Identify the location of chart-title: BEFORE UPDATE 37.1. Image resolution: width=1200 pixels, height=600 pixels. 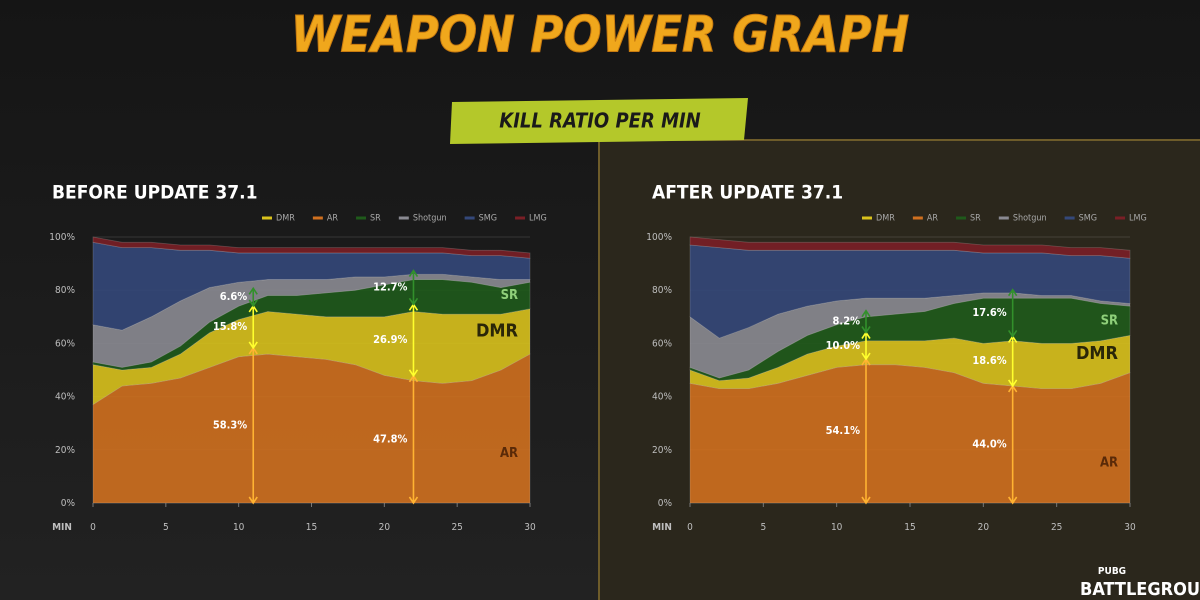
(155, 193).